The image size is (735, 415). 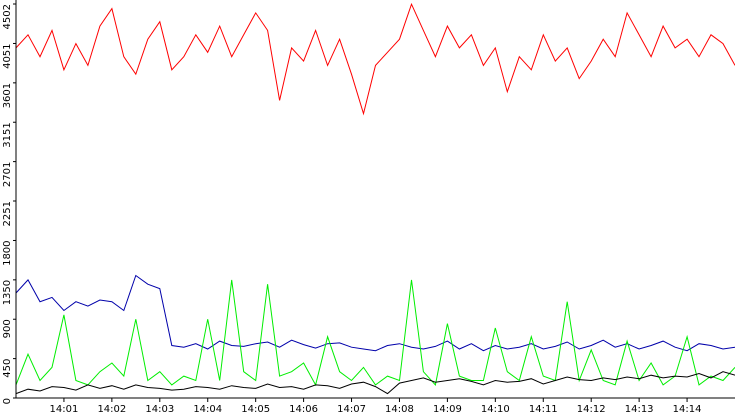 What do you see at coordinates (7, 95) in the screenshot?
I see `y-tick-label: 3601` at bounding box center [7, 95].